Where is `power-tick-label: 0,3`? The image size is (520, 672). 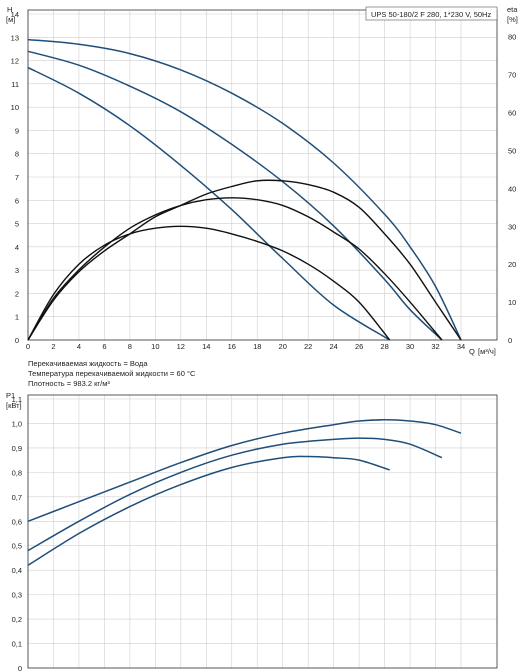 power-tick-label: 0,3 is located at coordinates (17, 595).